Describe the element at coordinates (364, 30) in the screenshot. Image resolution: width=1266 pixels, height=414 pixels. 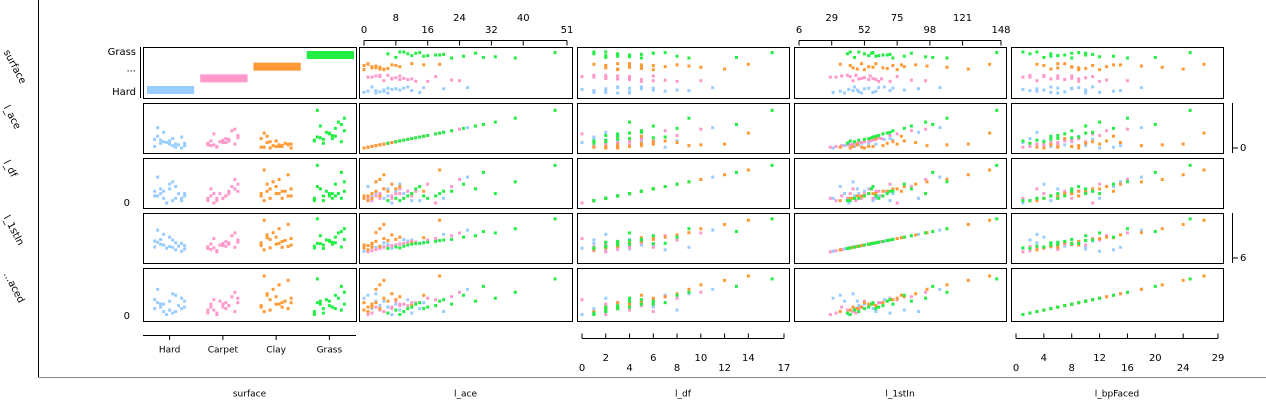
I see `tick-label: 0` at that location.